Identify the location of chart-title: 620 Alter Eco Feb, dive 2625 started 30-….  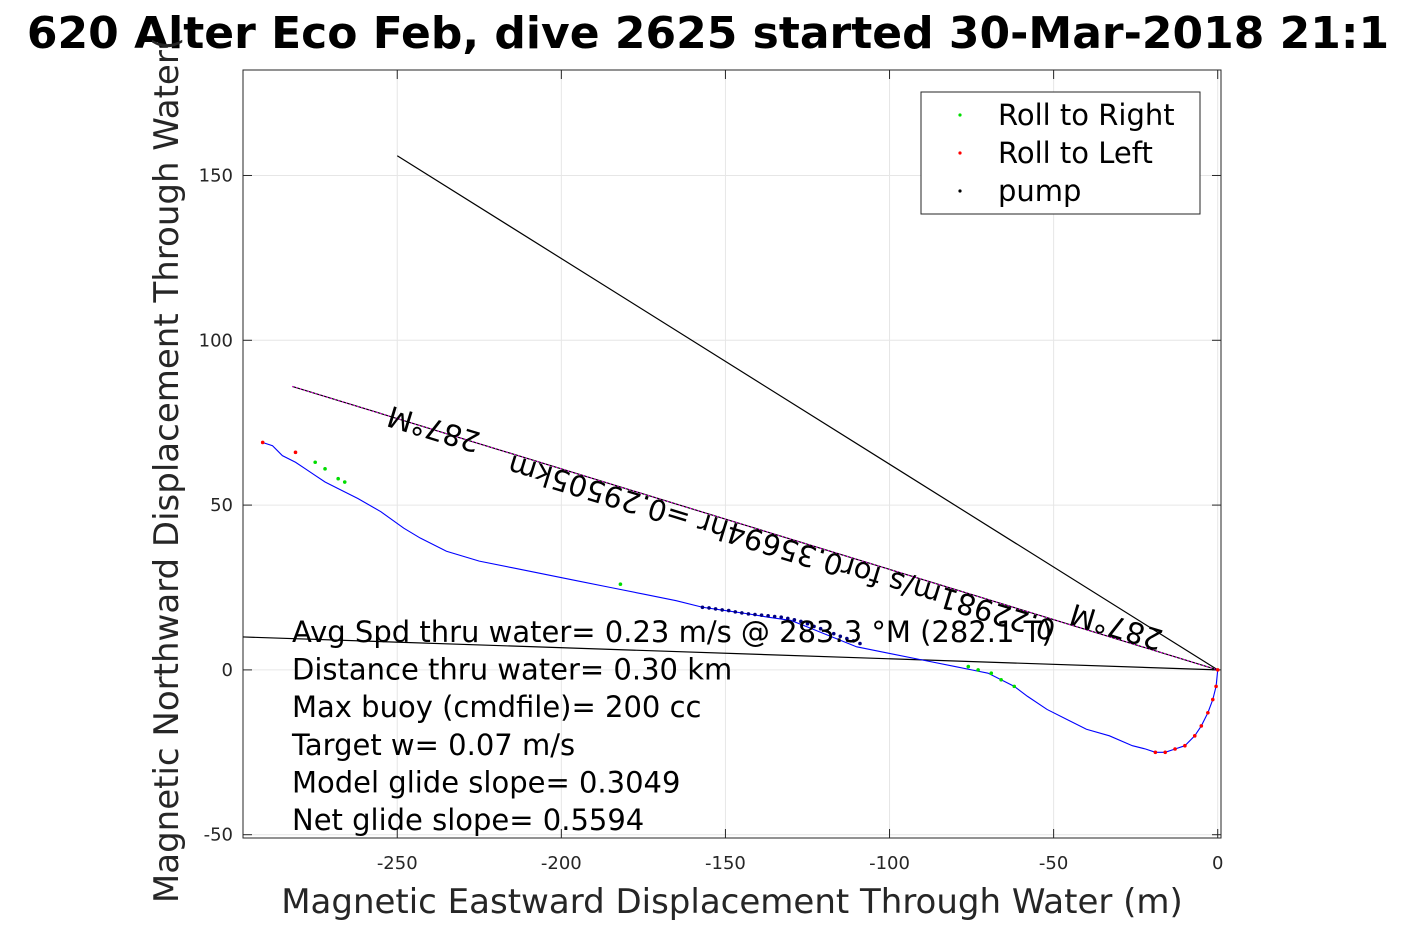
(708, 33).